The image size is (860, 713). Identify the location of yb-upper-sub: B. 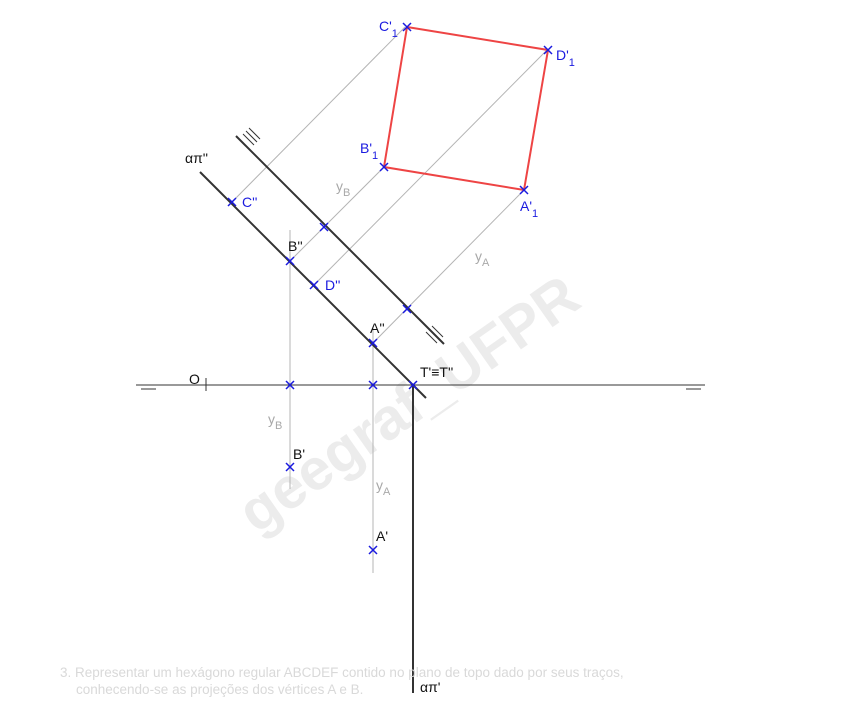
(346, 193).